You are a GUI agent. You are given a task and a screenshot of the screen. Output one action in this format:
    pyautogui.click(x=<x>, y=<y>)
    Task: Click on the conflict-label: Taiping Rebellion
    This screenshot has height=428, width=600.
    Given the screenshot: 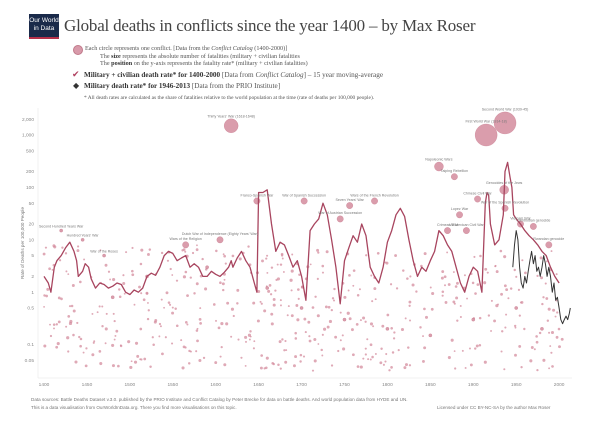 What is the action you would take?
    pyautogui.click(x=454, y=171)
    